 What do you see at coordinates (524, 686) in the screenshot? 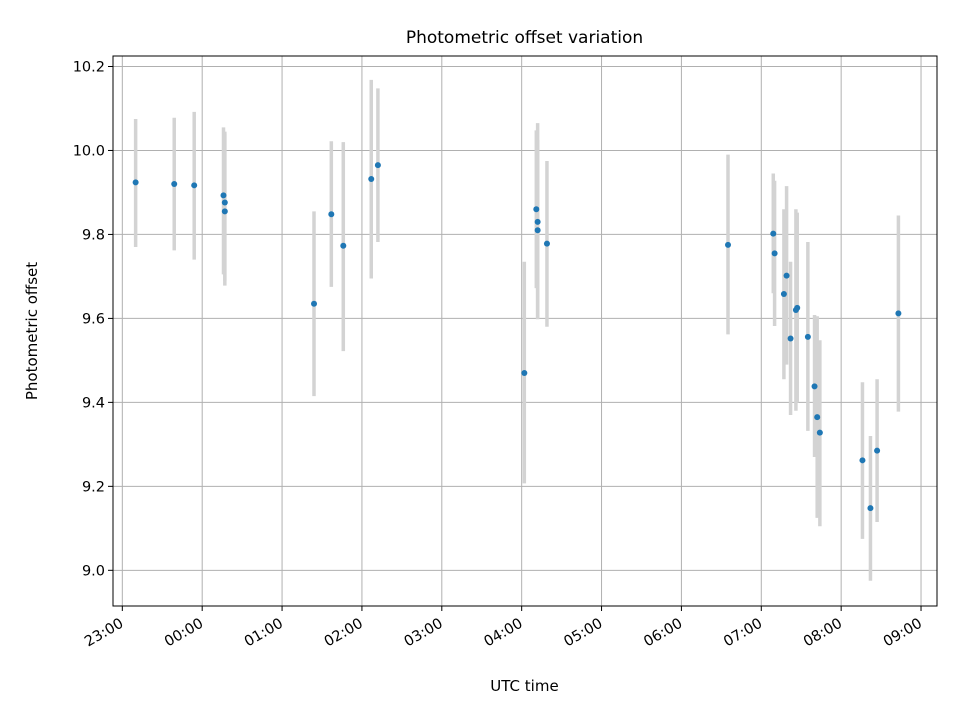
I see `x-axis-label: UTC time` at bounding box center [524, 686].